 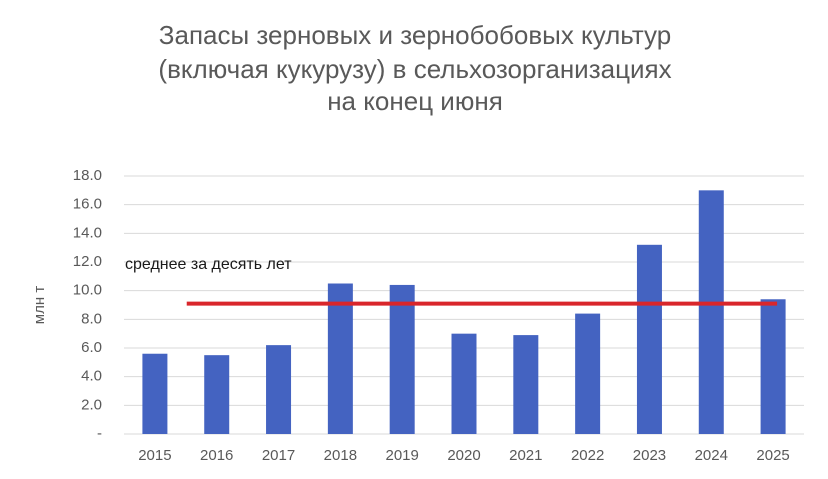 I want to click on y-tick-label: 4.0, so click(x=91, y=376).